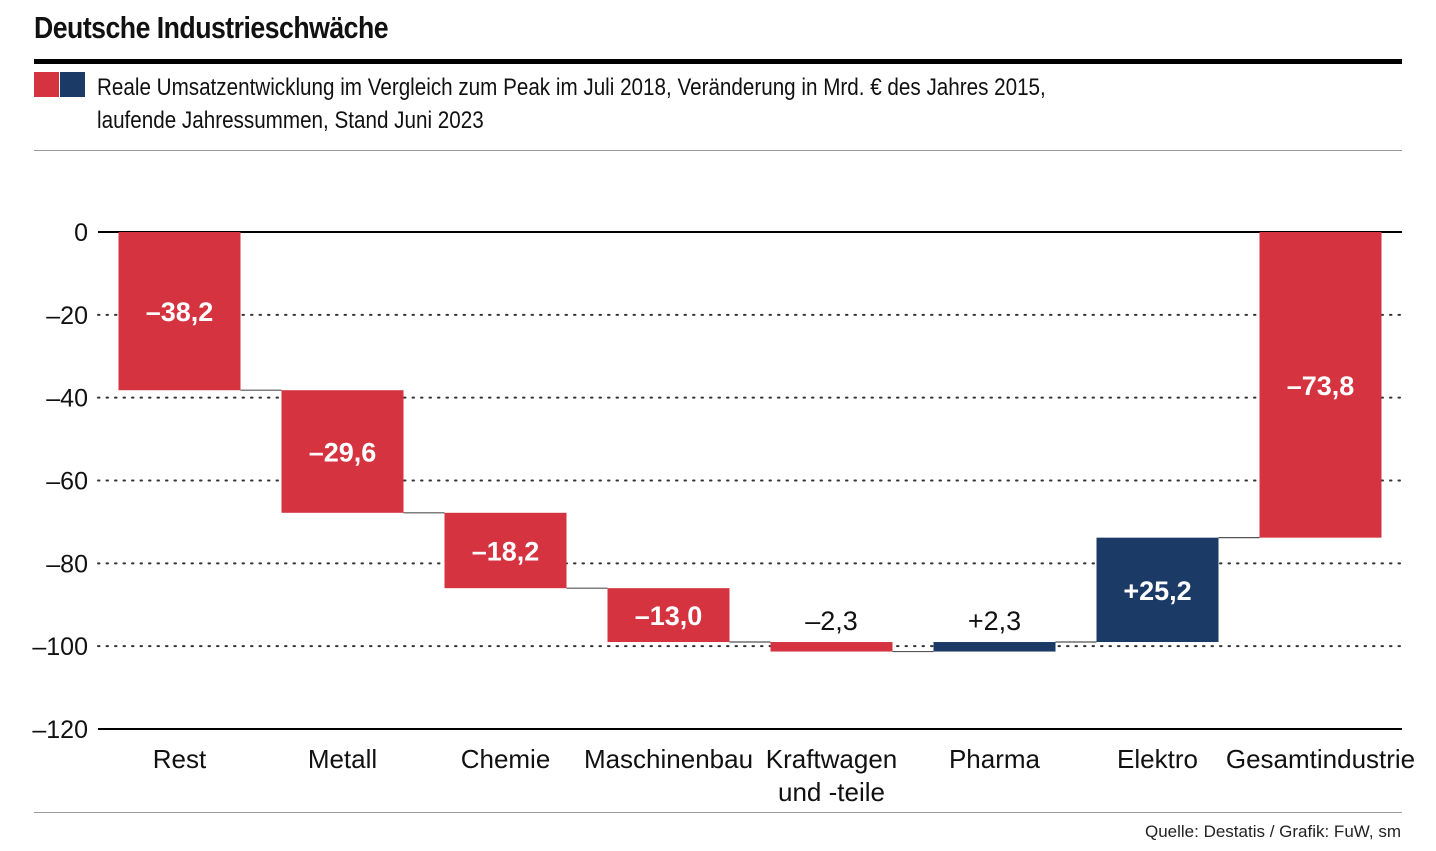  Describe the element at coordinates (668, 759) in the screenshot. I see `x-category-label: Maschinenbau` at that location.